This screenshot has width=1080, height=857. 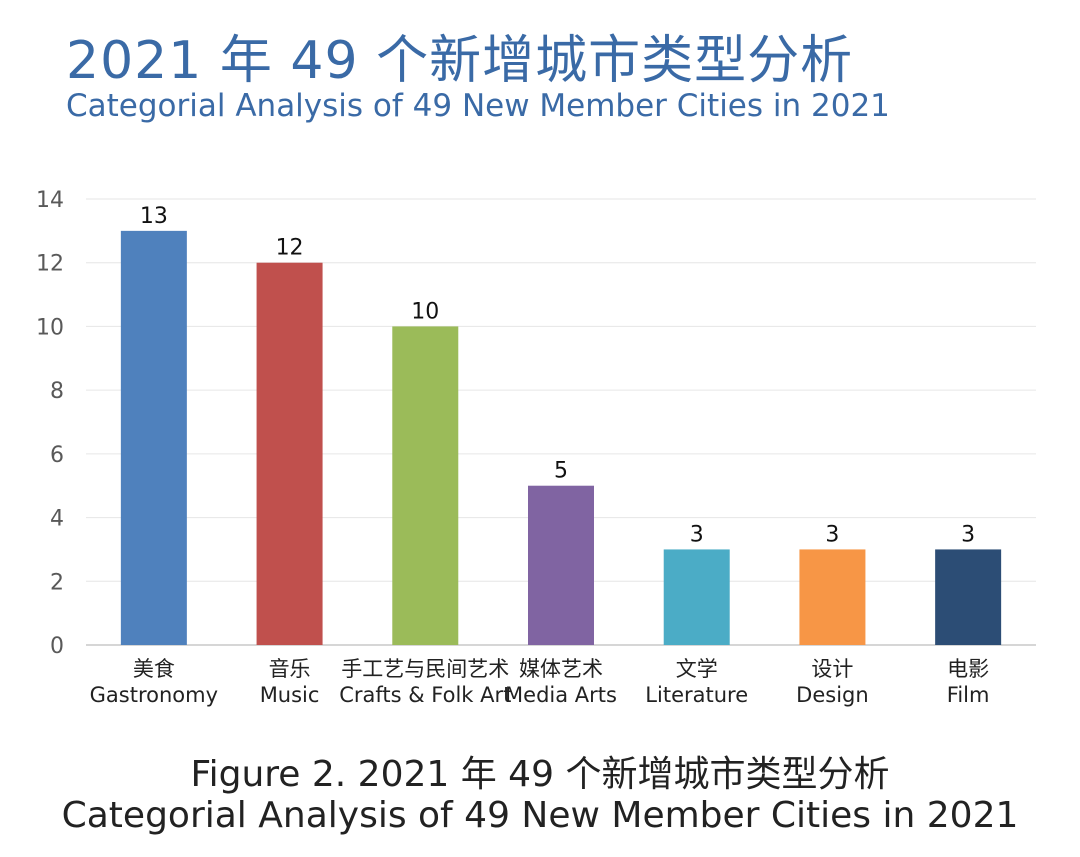 I want to click on y-tick-label: 10, so click(x=50, y=327).